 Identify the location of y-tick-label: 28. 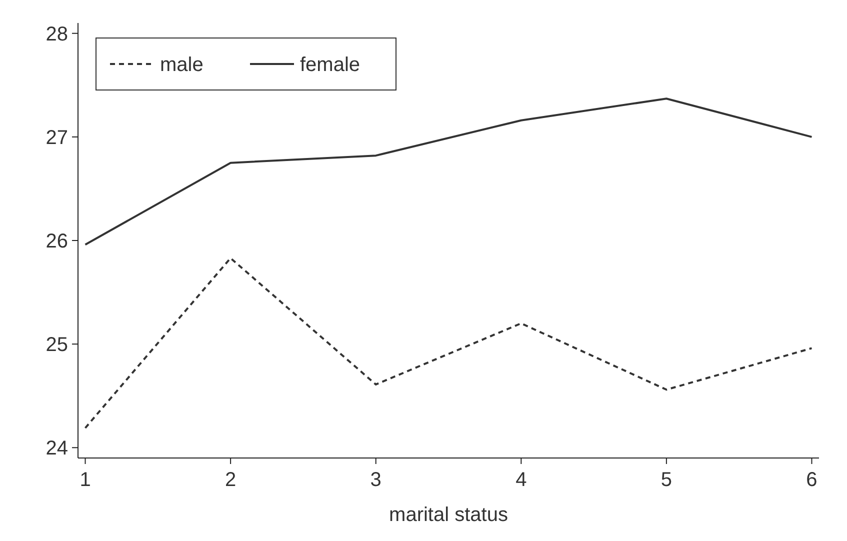
(57, 34).